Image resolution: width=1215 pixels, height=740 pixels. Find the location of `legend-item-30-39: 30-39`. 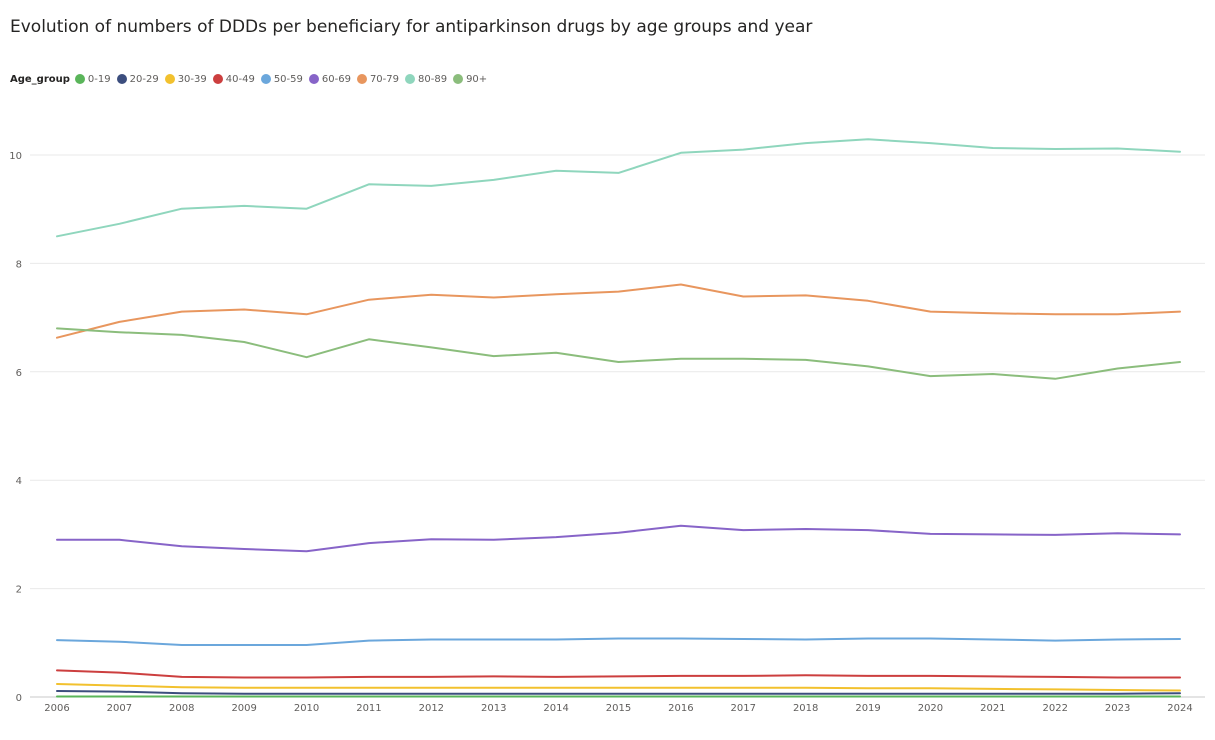

legend-item-30-39: 30-39 is located at coordinates (185, 79).